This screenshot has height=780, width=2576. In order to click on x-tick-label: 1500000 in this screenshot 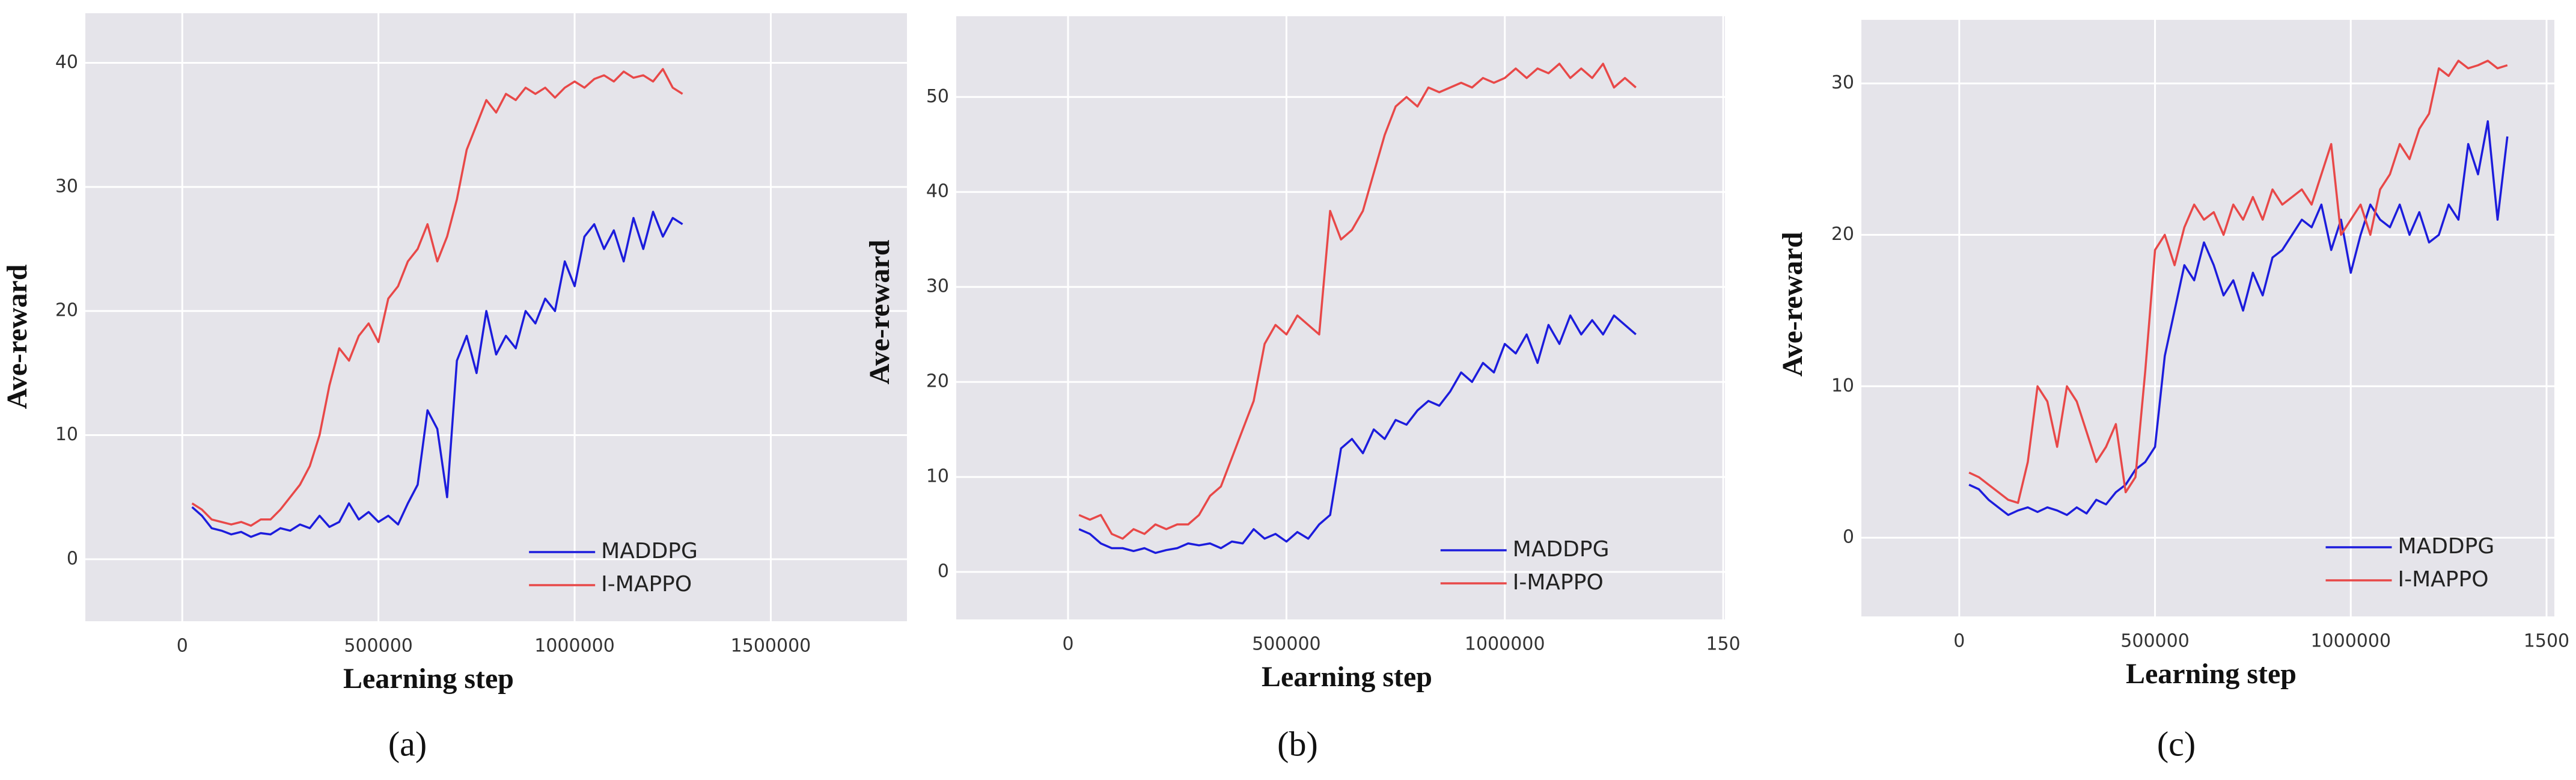, I will do `click(771, 646)`.